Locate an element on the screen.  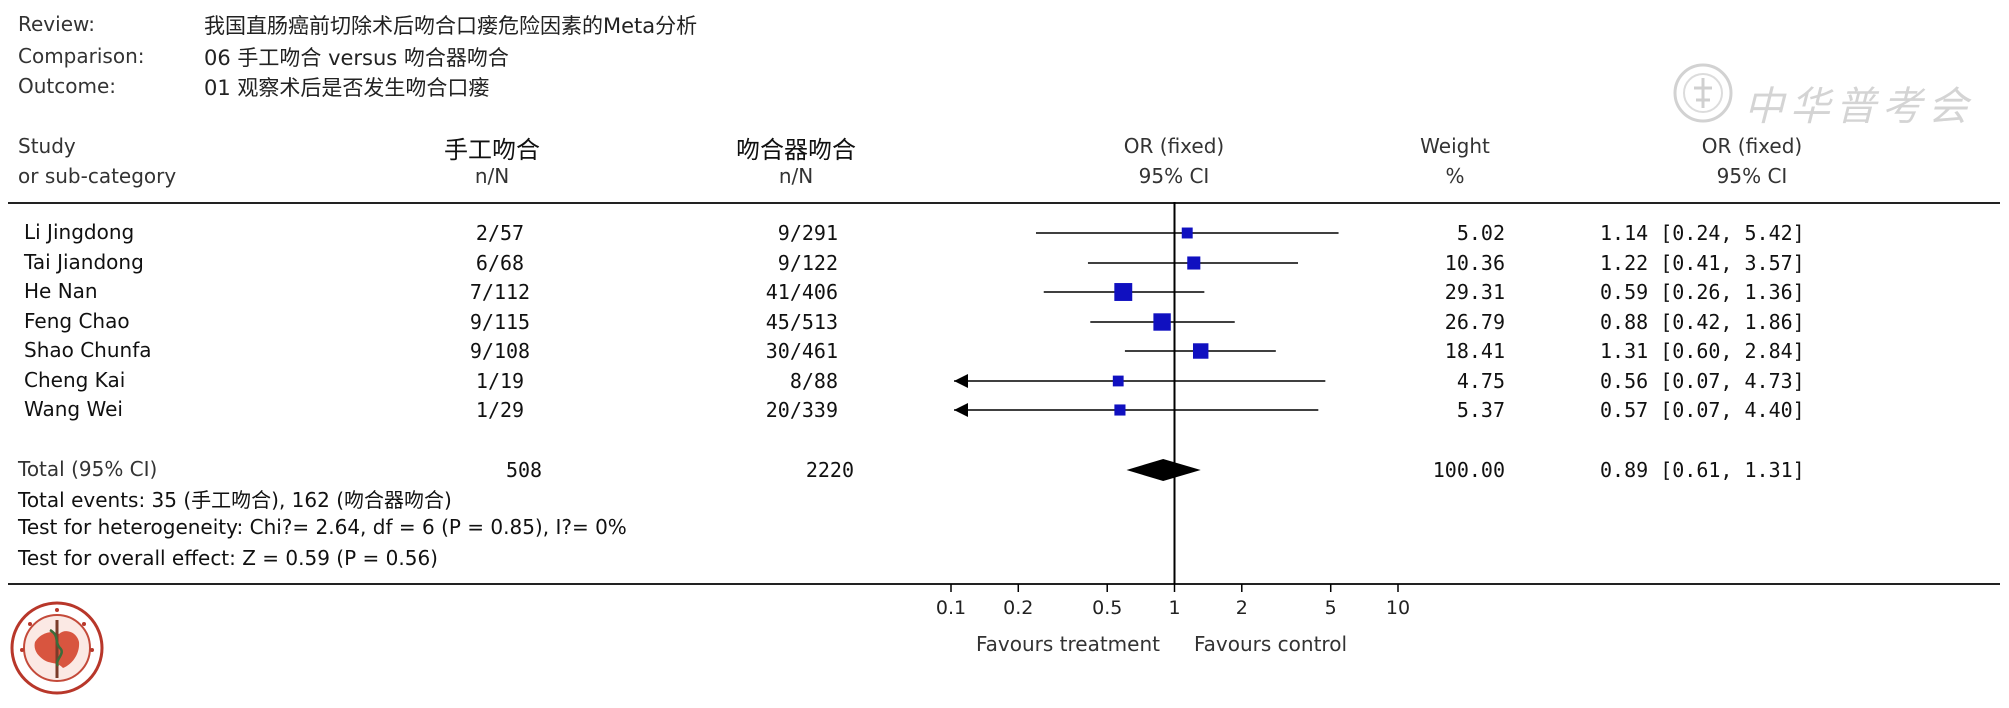
review-label: Review: is located at coordinates (57, 24).